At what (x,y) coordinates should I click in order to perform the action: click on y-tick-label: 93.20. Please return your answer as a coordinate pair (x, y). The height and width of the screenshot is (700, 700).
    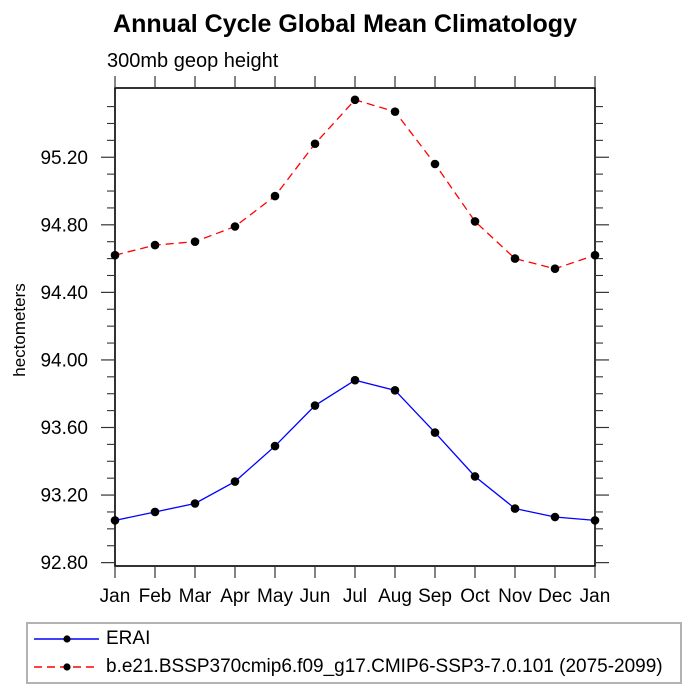
    Looking at the image, I should click on (64, 496).